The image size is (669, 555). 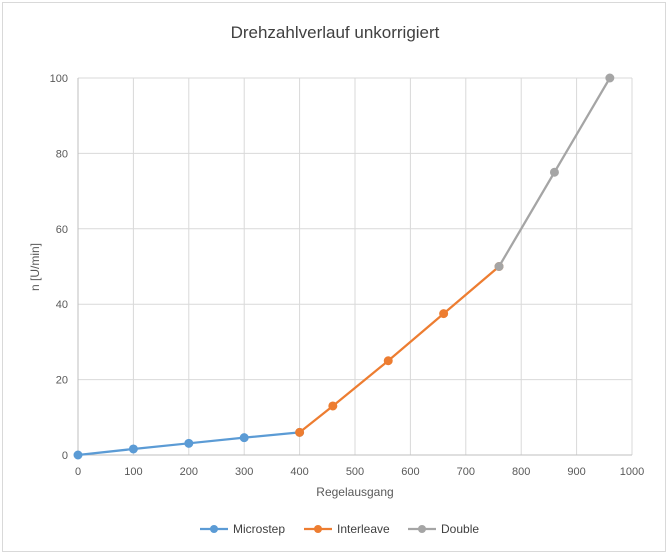 What do you see at coordinates (62, 381) in the screenshot?
I see `y-tick-label: 20` at bounding box center [62, 381].